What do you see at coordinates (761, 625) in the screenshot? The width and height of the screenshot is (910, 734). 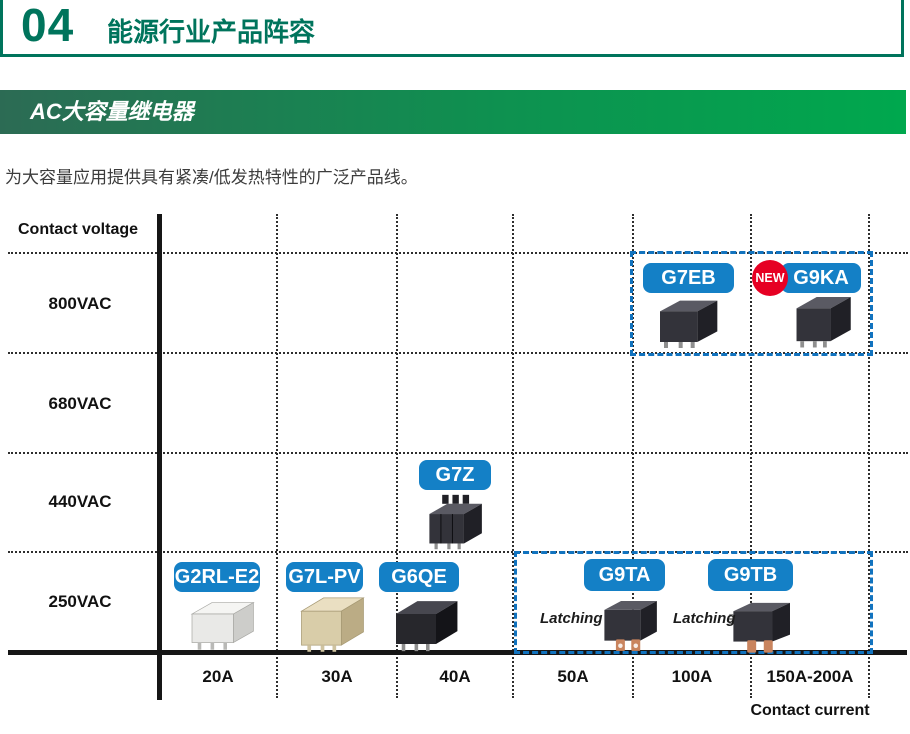 I see `relay-image-g9tb` at bounding box center [761, 625].